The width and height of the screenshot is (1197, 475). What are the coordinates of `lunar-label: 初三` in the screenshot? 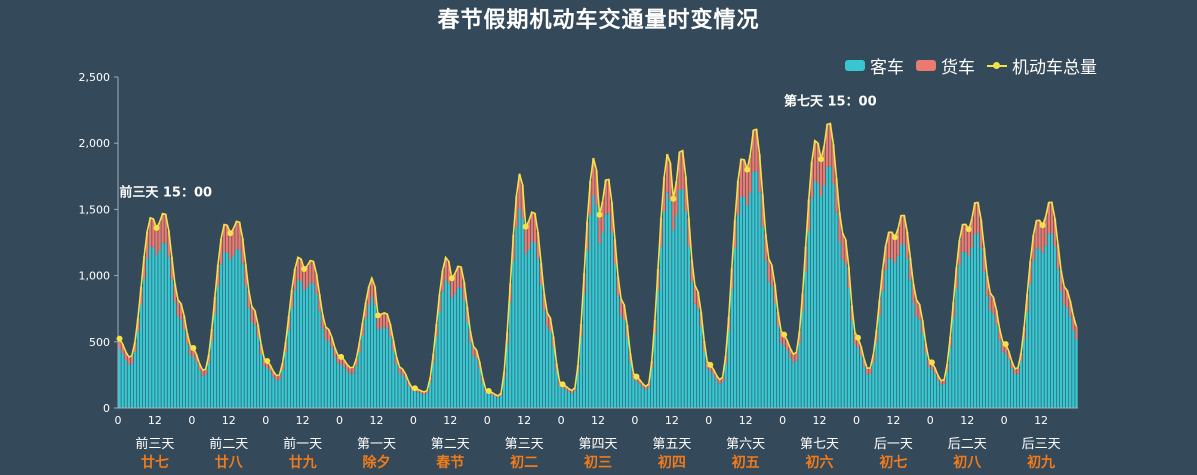 It's located at (598, 462).